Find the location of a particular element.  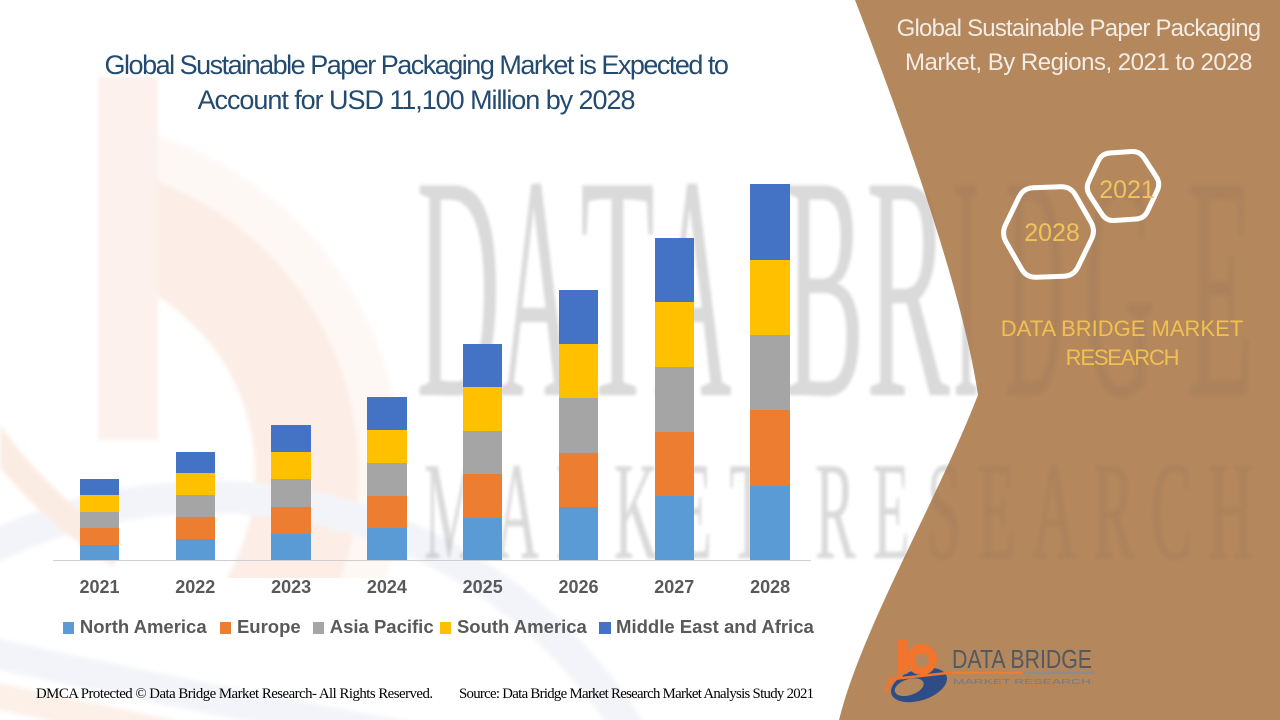

svg-text: I is located at coordinates (966, 288).